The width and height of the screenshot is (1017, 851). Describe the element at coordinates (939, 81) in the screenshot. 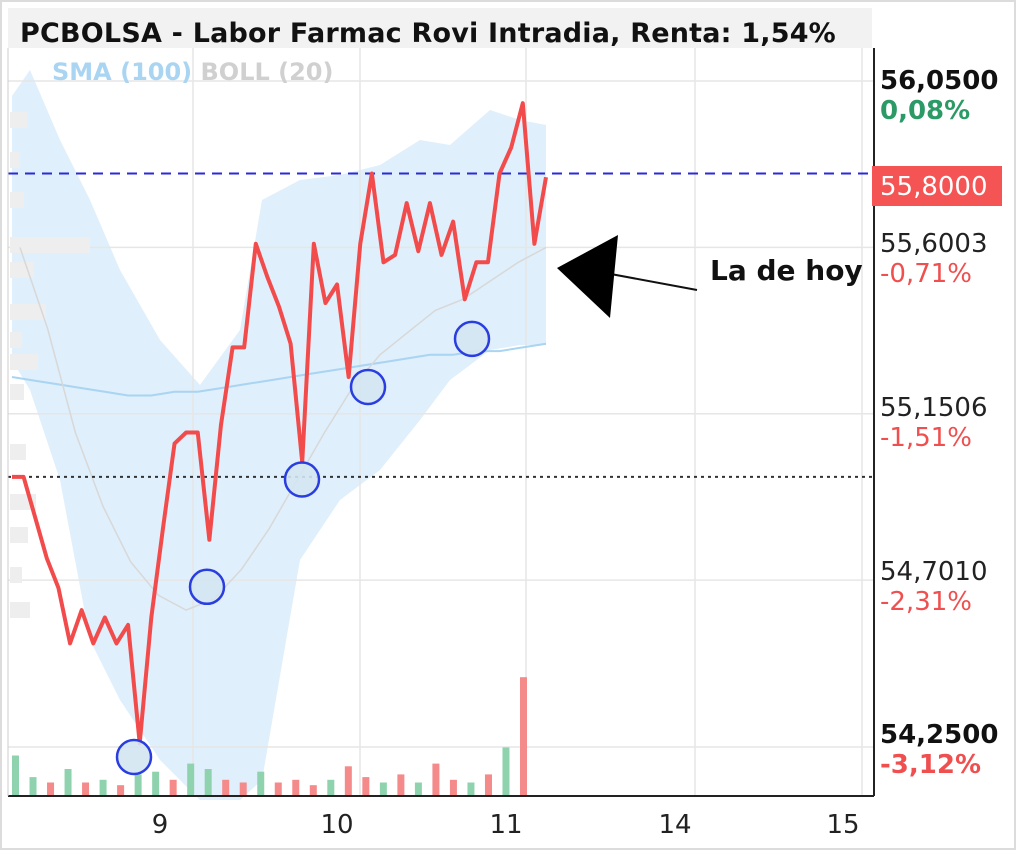

I see `y-label-top: 56,0500` at that location.